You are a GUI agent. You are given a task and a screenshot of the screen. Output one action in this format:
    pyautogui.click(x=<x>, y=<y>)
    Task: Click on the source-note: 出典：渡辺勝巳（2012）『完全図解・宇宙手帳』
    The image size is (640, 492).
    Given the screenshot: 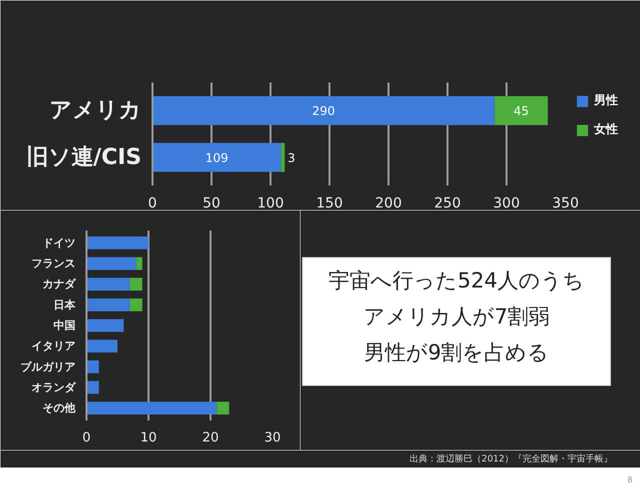 What is the action you would take?
    pyautogui.click(x=511, y=459)
    